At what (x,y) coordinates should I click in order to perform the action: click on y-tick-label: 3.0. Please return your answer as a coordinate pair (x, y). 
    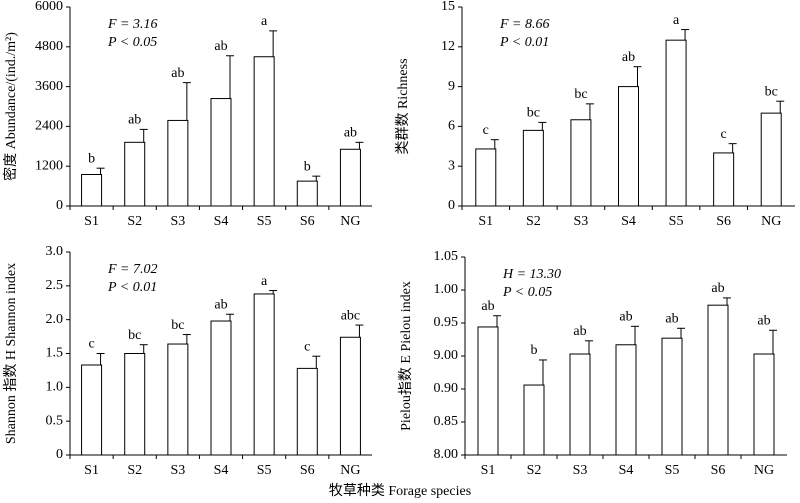
    Looking at the image, I should click on (55, 251).